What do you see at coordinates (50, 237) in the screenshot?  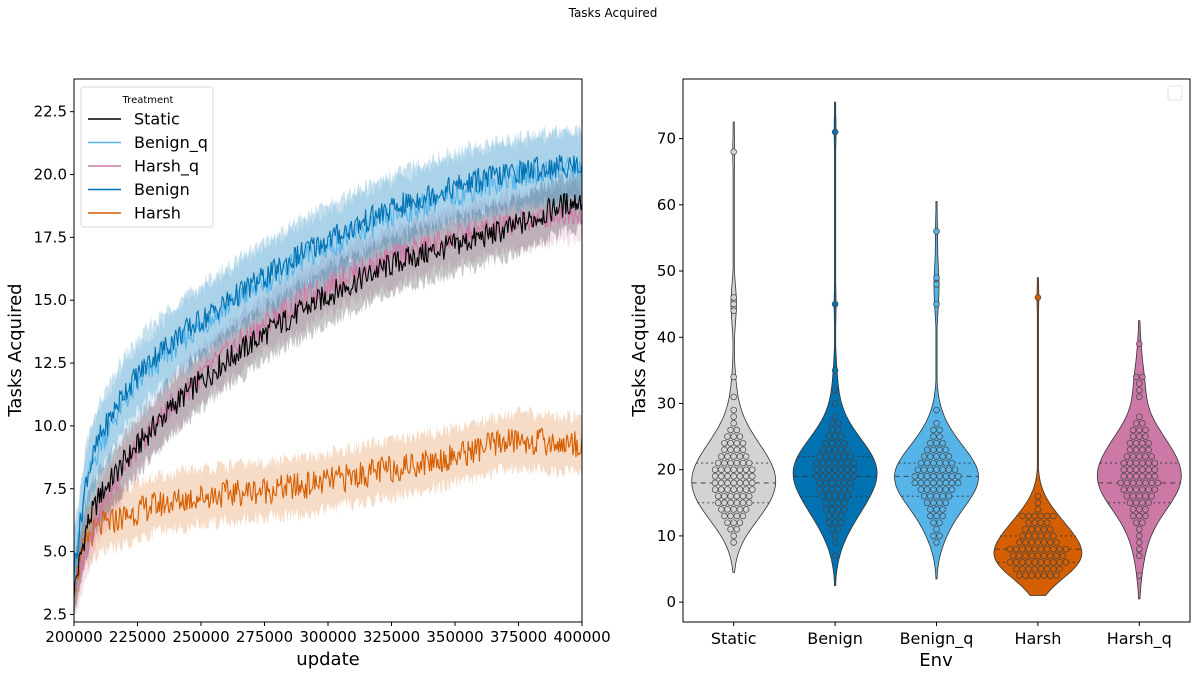 I see `y-tick-label: 17.5` at bounding box center [50, 237].